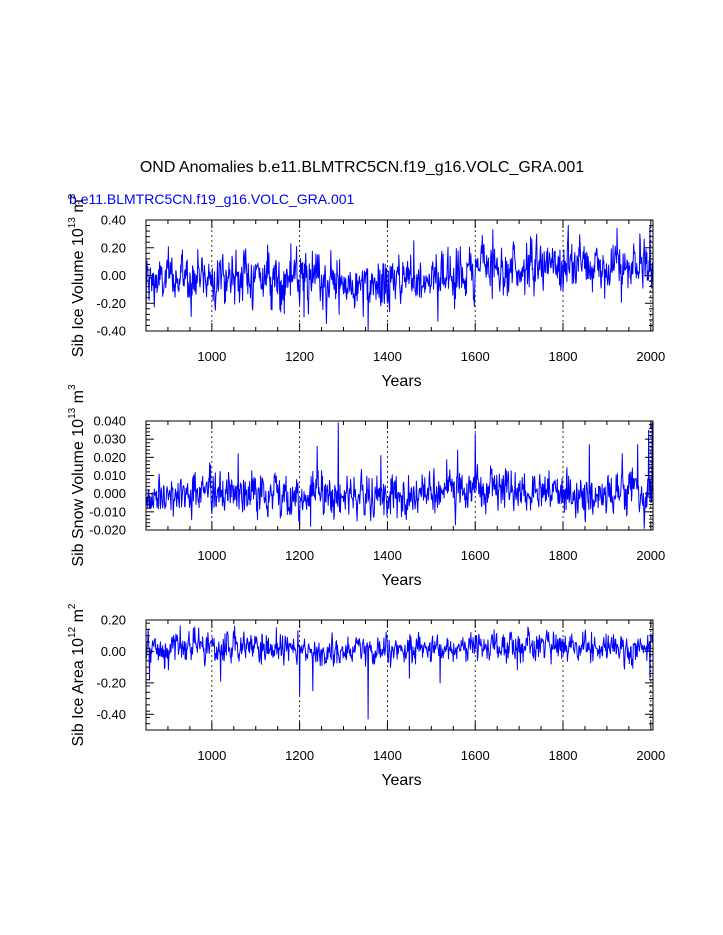 Image resolution: width=723 pixels, height=935 pixels. What do you see at coordinates (113, 220) in the screenshot?
I see `y-tick-label: 0.40` at bounding box center [113, 220].